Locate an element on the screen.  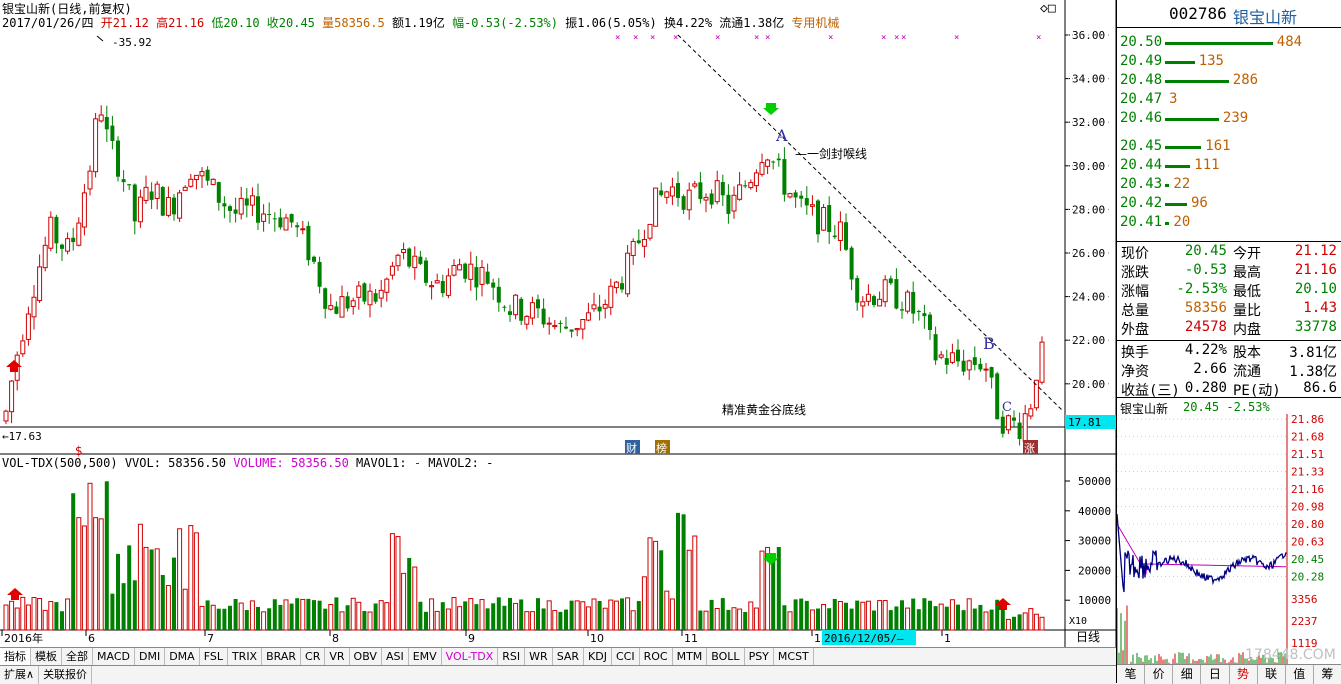
indicator-tab-cci: CCI is located at coordinates (626, 657).